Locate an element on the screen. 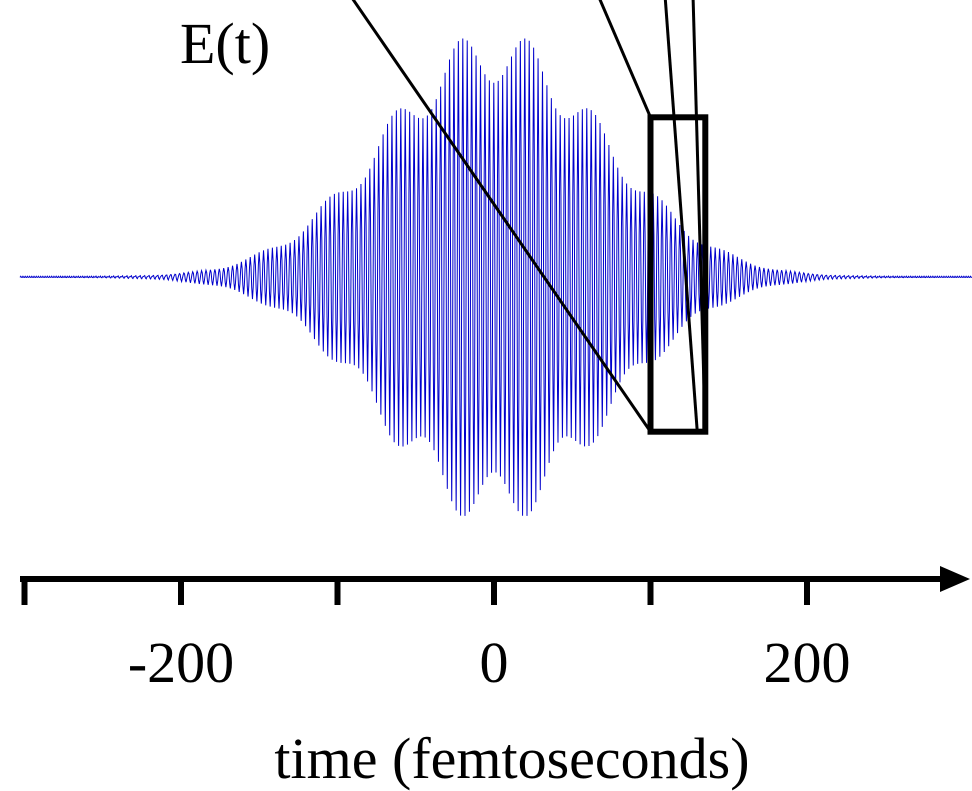  x-axis-tick-labels: -200 0 200 is located at coordinates (489, 662).